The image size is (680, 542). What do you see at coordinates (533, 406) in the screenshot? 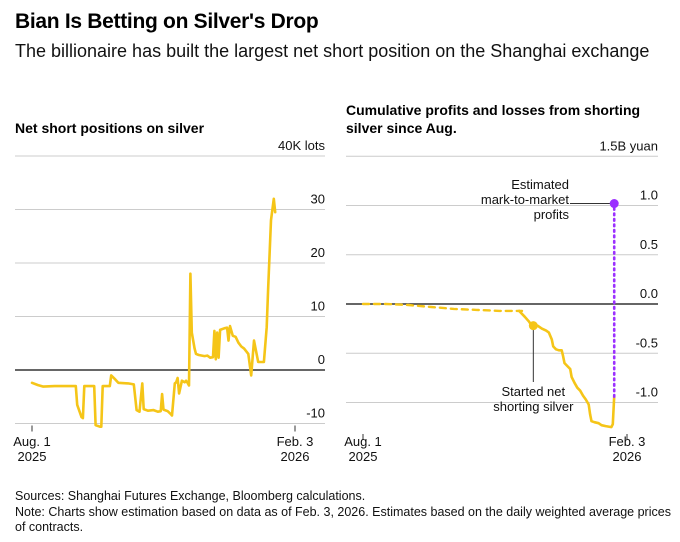
I see `annotation-label: shorting silver` at bounding box center [533, 406].